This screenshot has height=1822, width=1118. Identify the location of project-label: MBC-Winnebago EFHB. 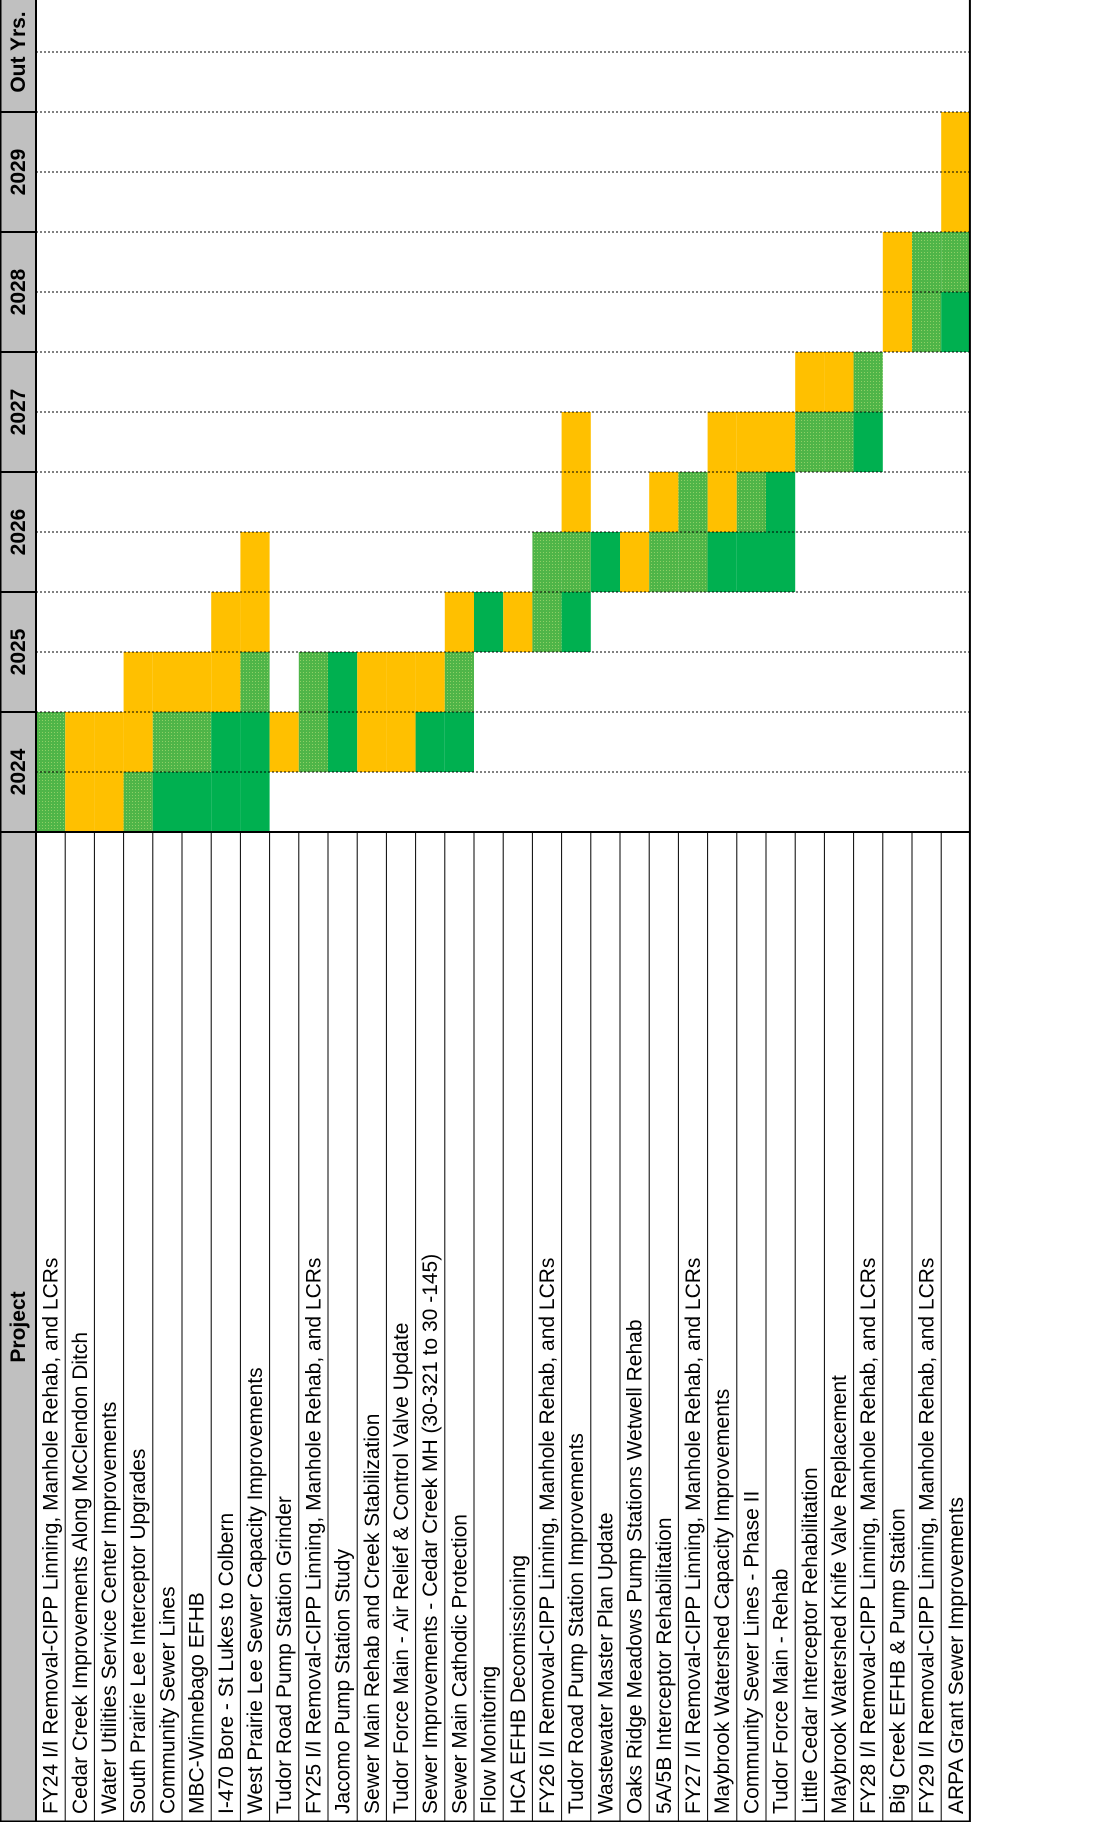
(197, 1703).